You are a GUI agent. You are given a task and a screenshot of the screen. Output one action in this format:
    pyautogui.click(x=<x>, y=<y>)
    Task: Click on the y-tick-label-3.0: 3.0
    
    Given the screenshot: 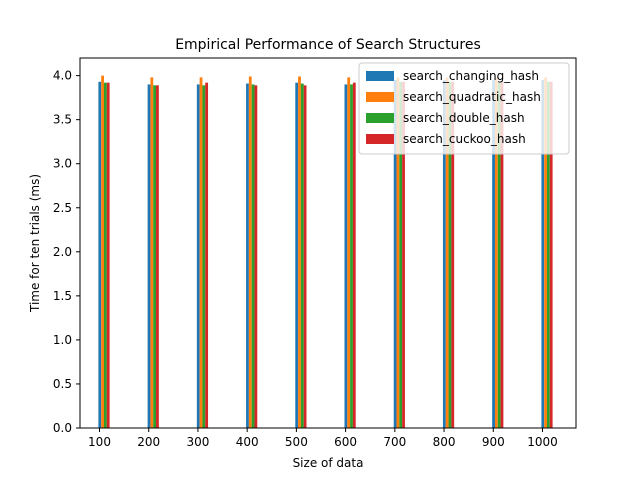 What is the action you would take?
    pyautogui.click(x=62, y=164)
    